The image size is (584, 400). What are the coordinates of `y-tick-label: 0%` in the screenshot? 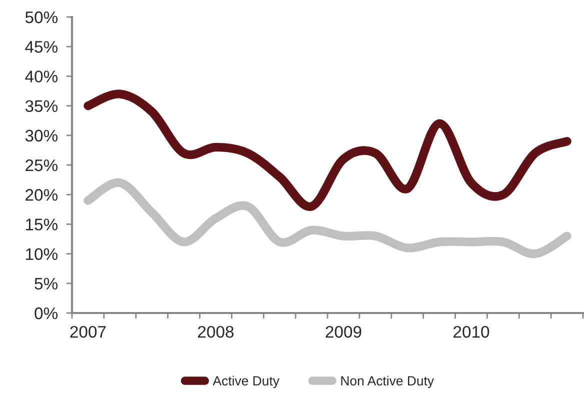 It's located at (46, 313).